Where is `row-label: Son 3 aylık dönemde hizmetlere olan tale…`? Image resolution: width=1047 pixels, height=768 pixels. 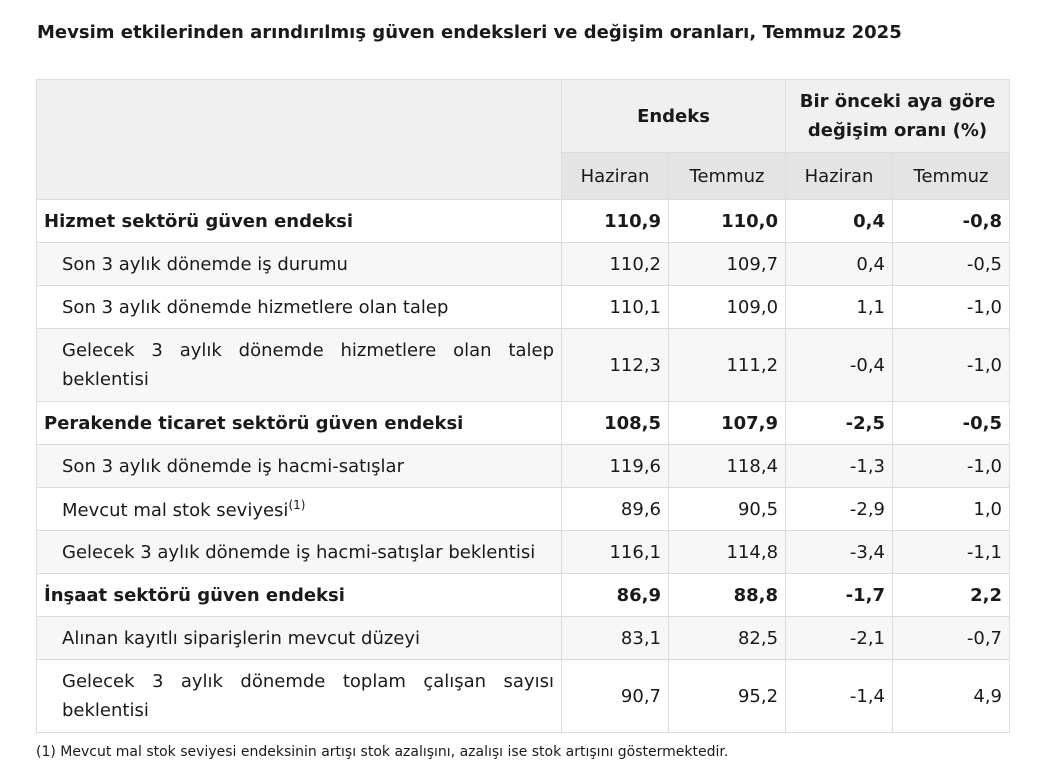 row-label: Son 3 aylık dönemde hizmetlere olan tale… is located at coordinates (299, 307).